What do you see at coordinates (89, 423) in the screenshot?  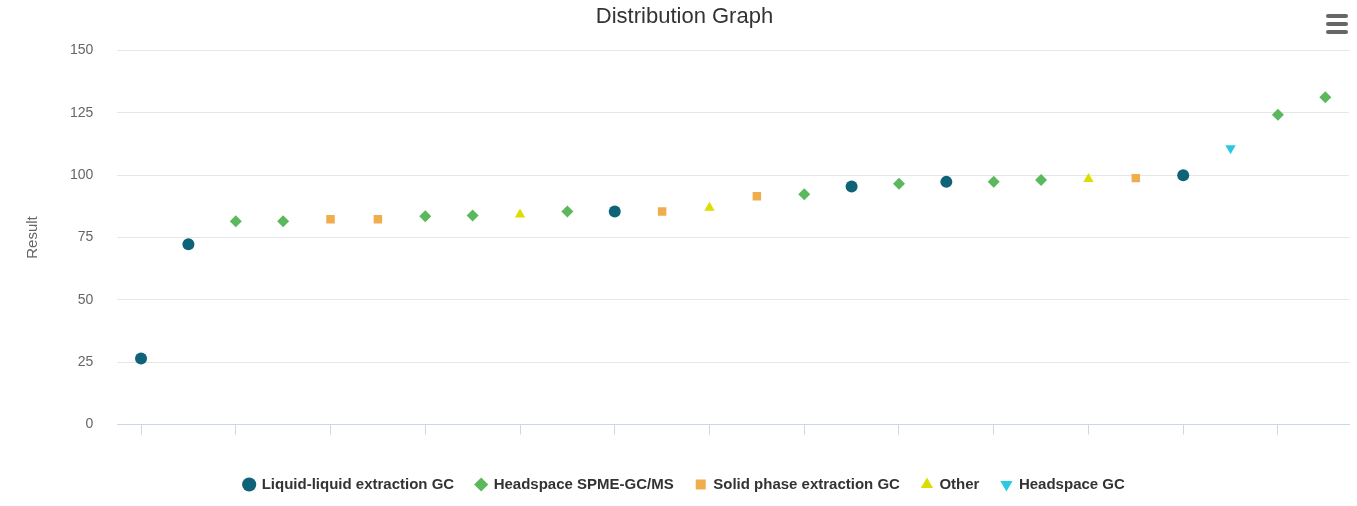 I see `y-tick-label: 0` at bounding box center [89, 423].